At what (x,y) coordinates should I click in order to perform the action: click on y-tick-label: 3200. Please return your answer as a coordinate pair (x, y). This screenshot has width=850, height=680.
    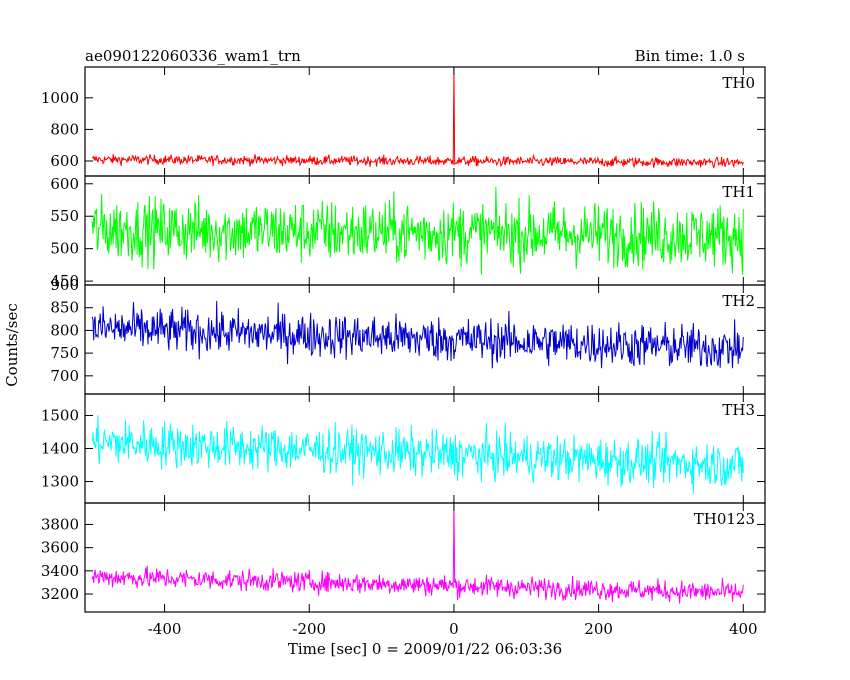
    Looking at the image, I should click on (60, 594).